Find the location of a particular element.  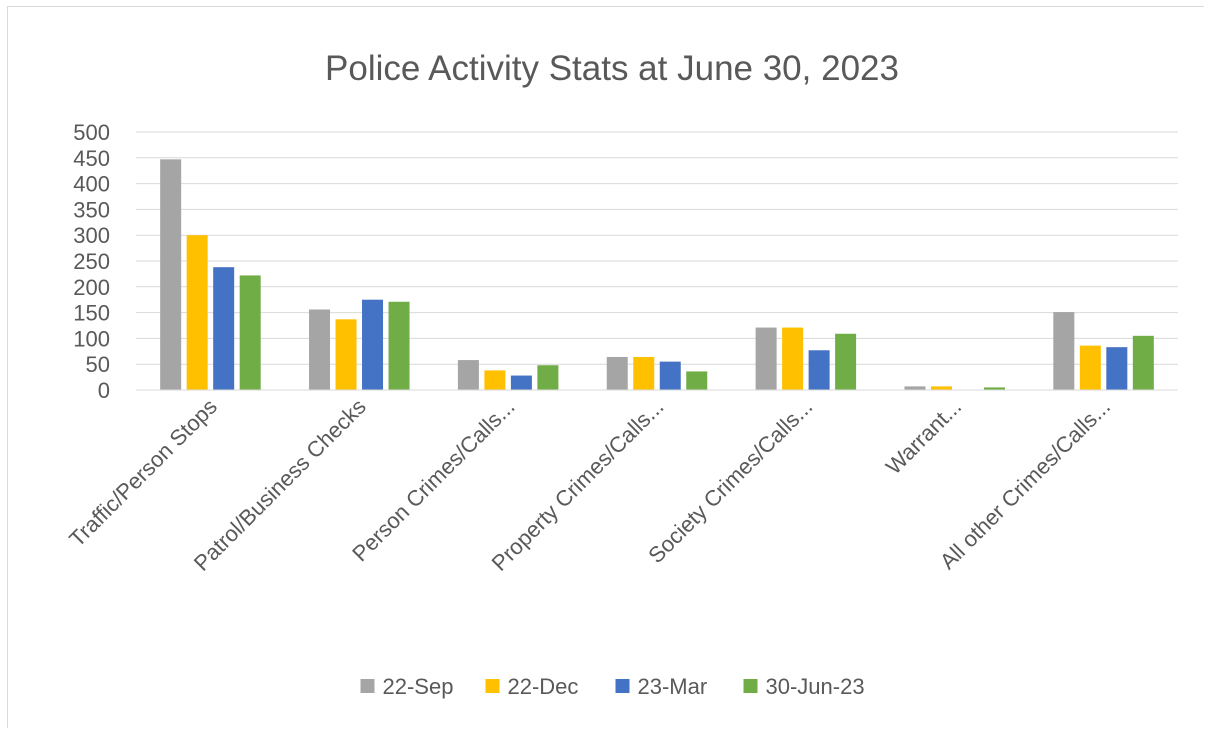

legend-label: 22-Dec is located at coordinates (543, 686).